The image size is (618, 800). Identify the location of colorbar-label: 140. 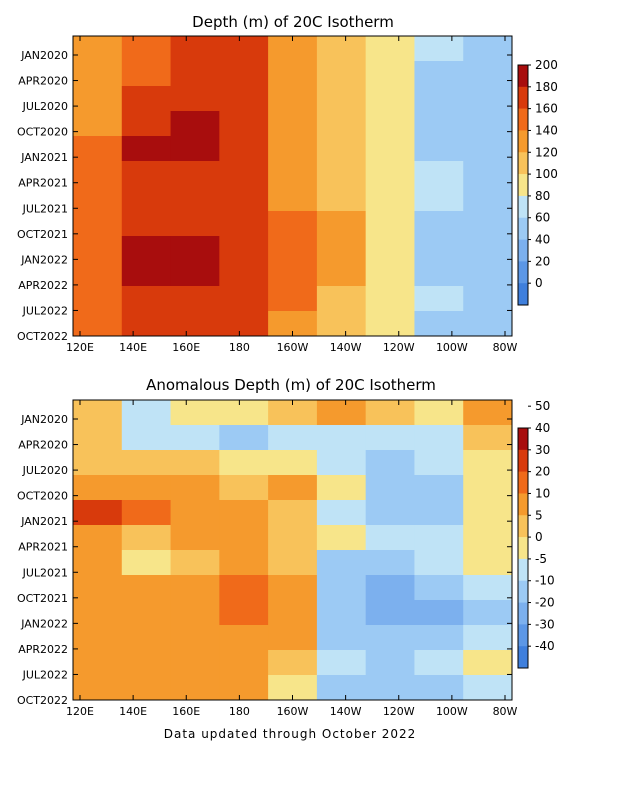
(546, 130).